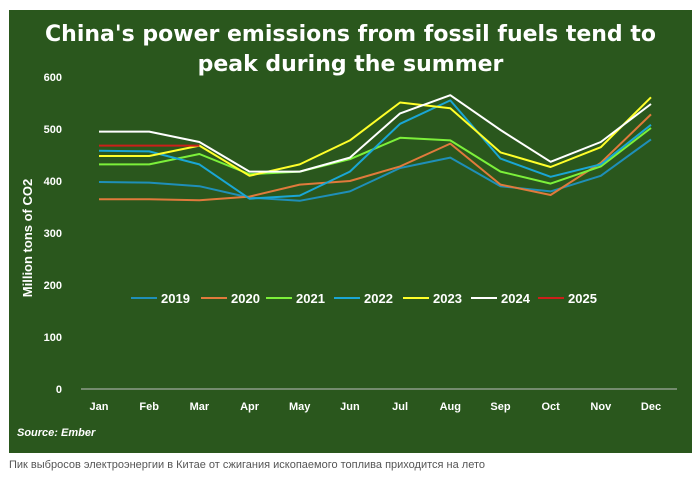 The width and height of the screenshot is (700, 479). I want to click on x-tick-label: Oct, so click(550, 407).